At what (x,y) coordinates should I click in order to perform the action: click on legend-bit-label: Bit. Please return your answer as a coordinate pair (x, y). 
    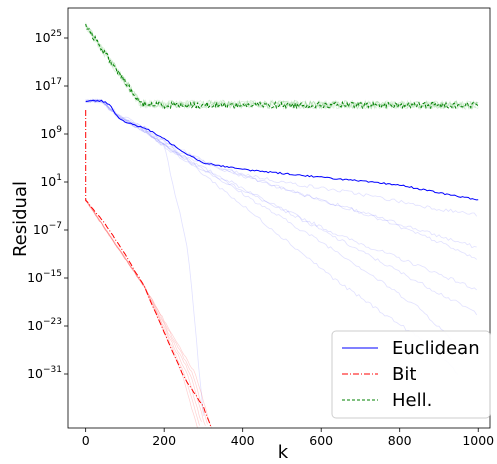
    Looking at the image, I should click on (404, 374).